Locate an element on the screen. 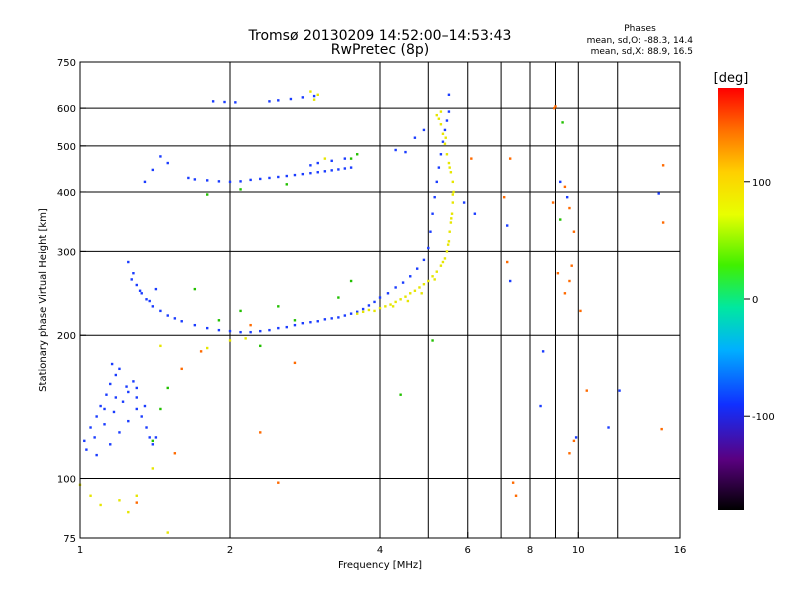 The width and height of the screenshot is (800, 600). y-tick-label: 600 is located at coordinates (66, 109).